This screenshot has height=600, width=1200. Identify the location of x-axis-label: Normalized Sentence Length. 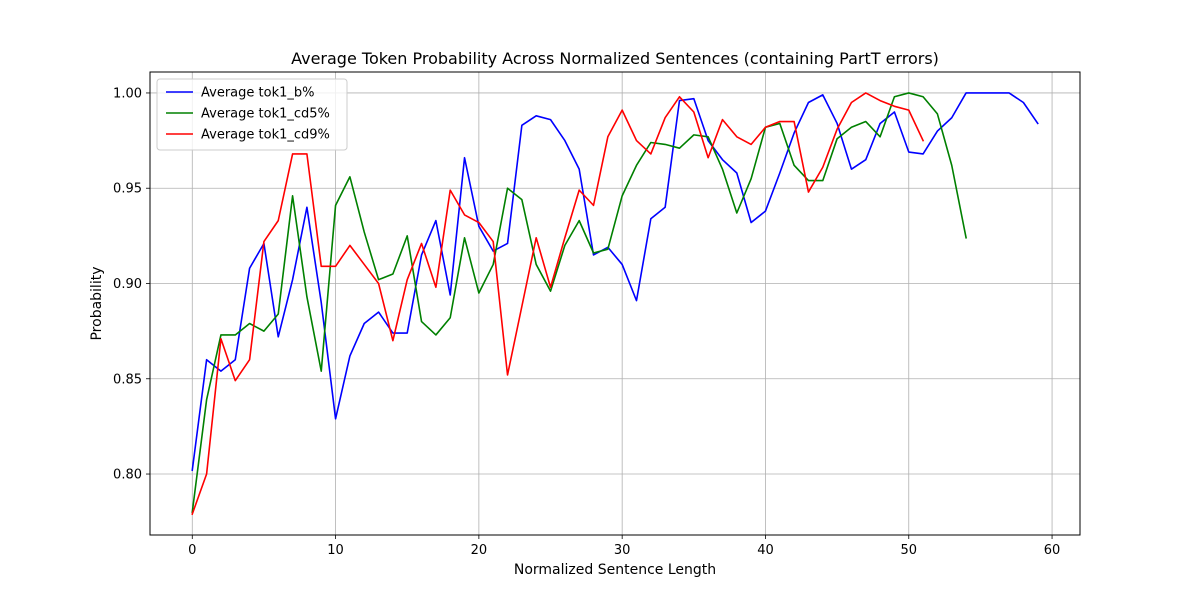
(615, 570).